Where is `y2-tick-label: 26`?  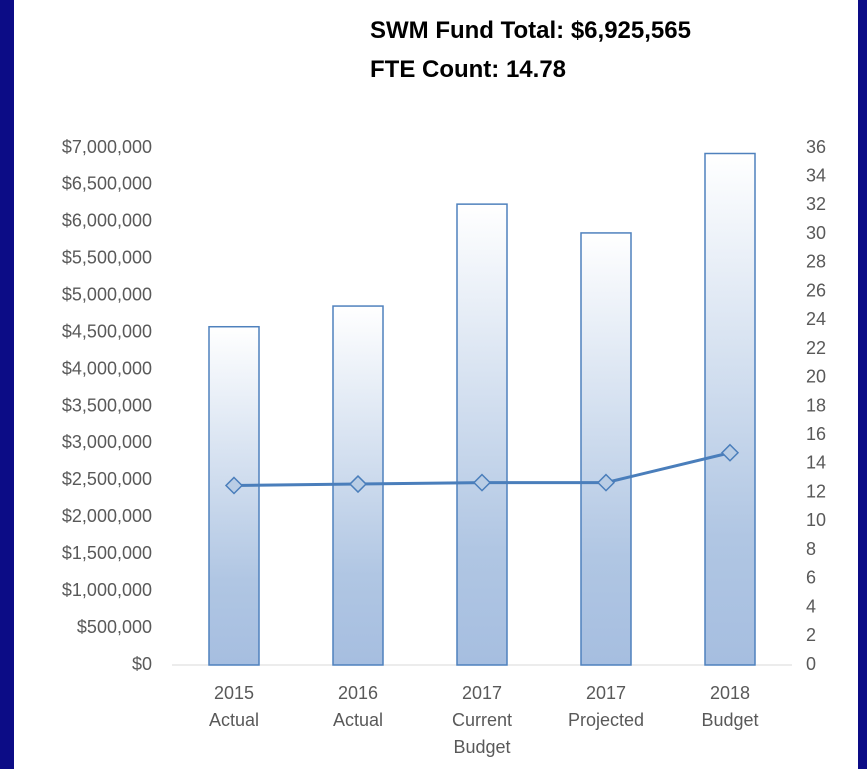 y2-tick-label: 26 is located at coordinates (816, 290).